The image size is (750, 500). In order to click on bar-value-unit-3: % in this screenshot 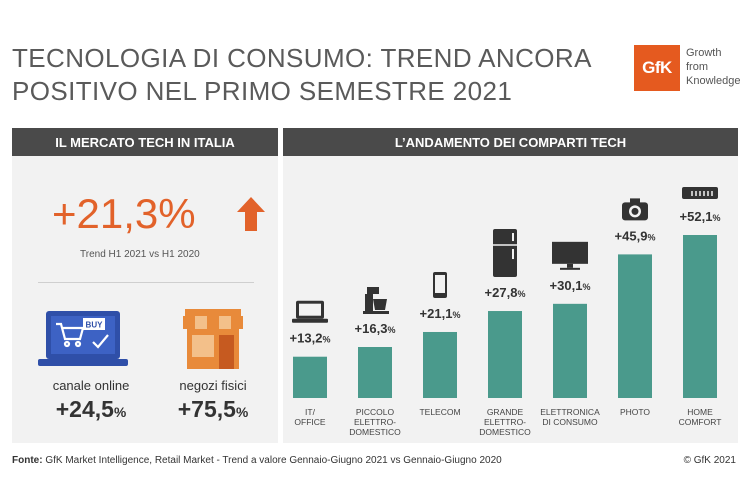, I will do `click(521, 294)`.